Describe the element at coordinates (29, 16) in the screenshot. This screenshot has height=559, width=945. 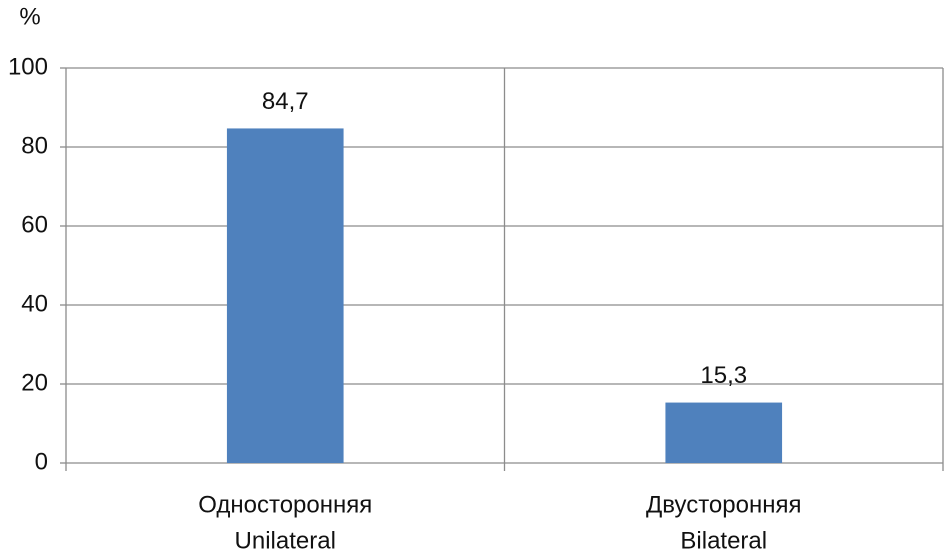
I see `y-axis-label: %` at that location.